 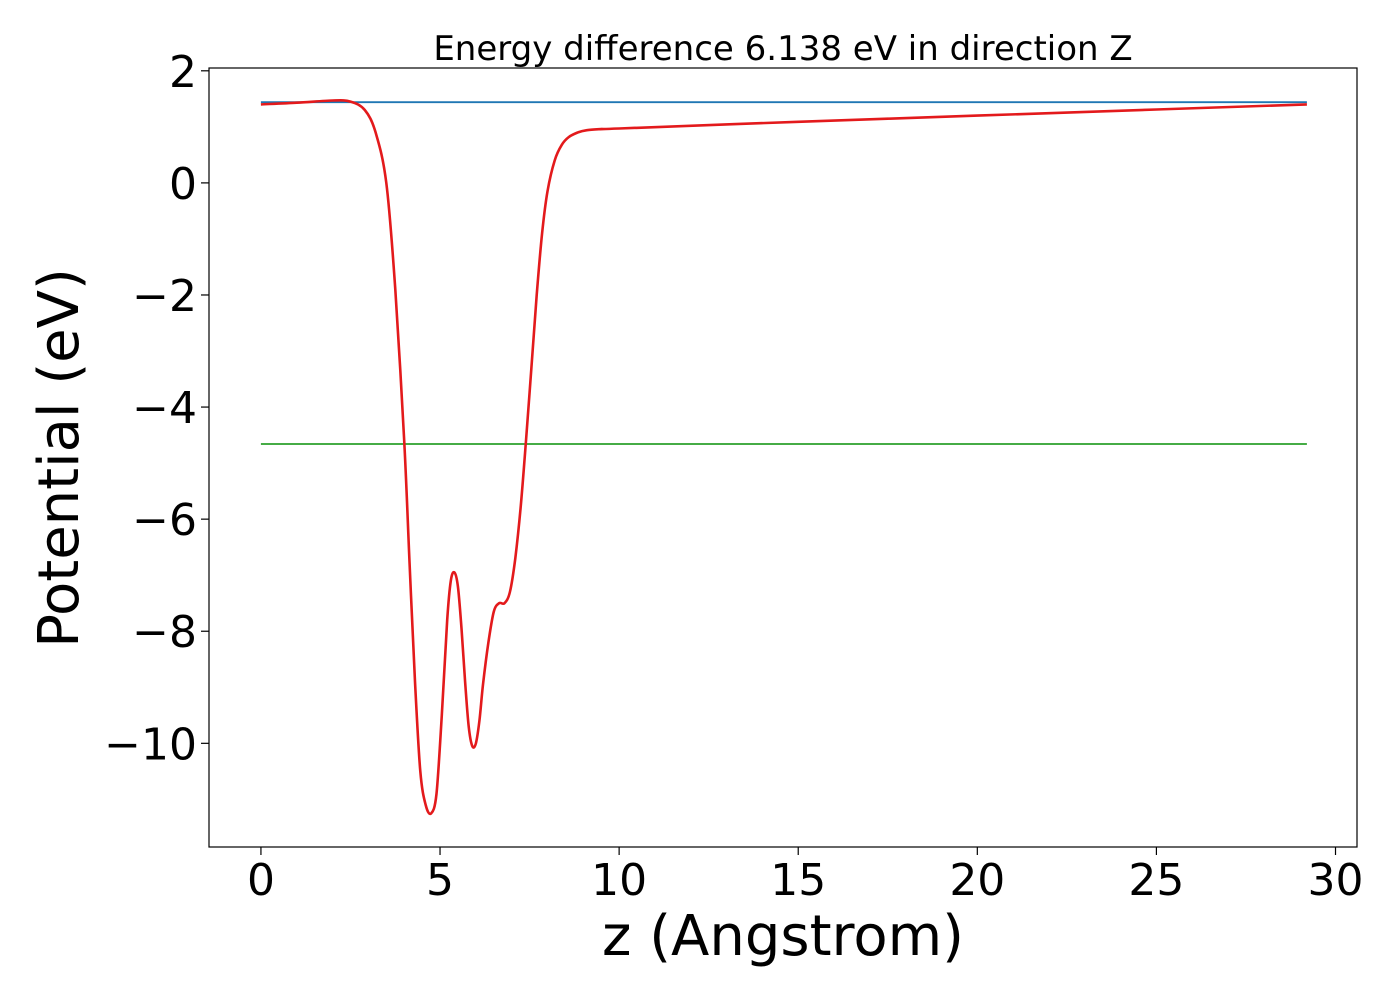 I want to click on y-tick-label: −10, so click(x=150, y=744).